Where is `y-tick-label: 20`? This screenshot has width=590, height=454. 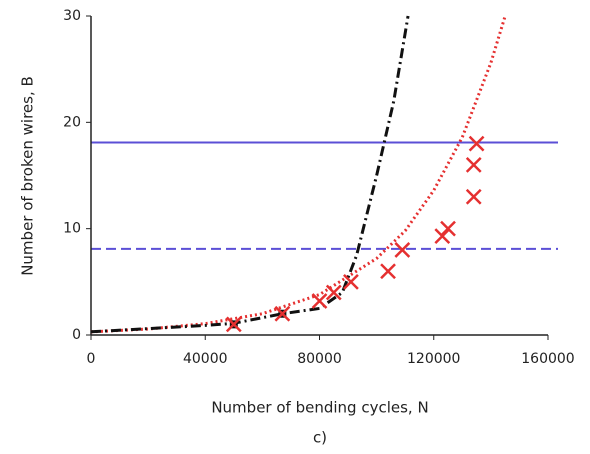
y-tick-label: 20 is located at coordinates (72, 122).